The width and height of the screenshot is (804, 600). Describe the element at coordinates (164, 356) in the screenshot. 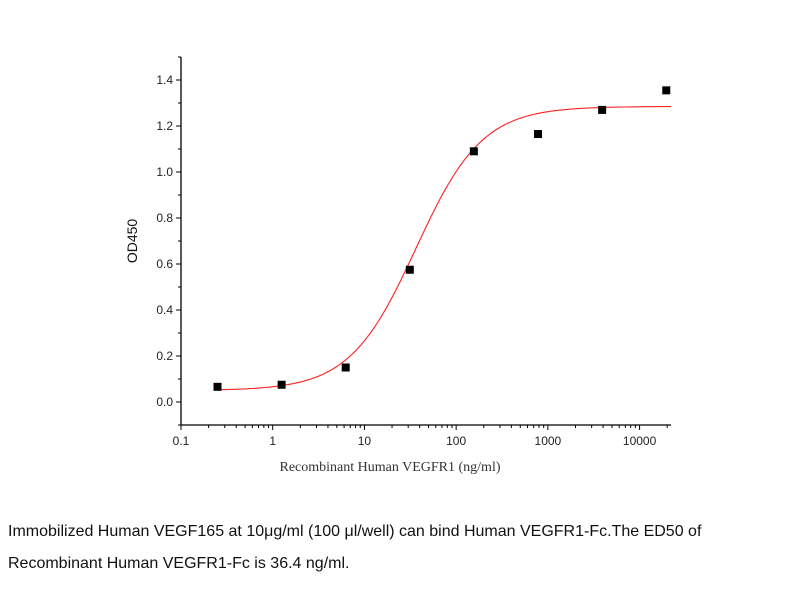

I see `y-tick-label: 0.2` at that location.